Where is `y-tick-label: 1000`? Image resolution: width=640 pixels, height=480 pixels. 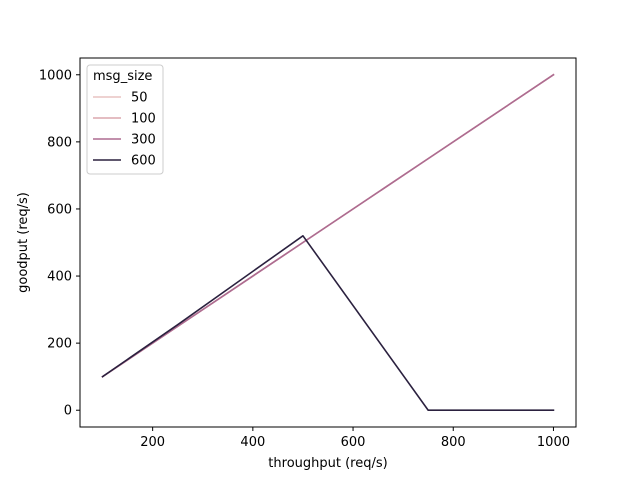 y-tick-label: 1000 is located at coordinates (55, 75).